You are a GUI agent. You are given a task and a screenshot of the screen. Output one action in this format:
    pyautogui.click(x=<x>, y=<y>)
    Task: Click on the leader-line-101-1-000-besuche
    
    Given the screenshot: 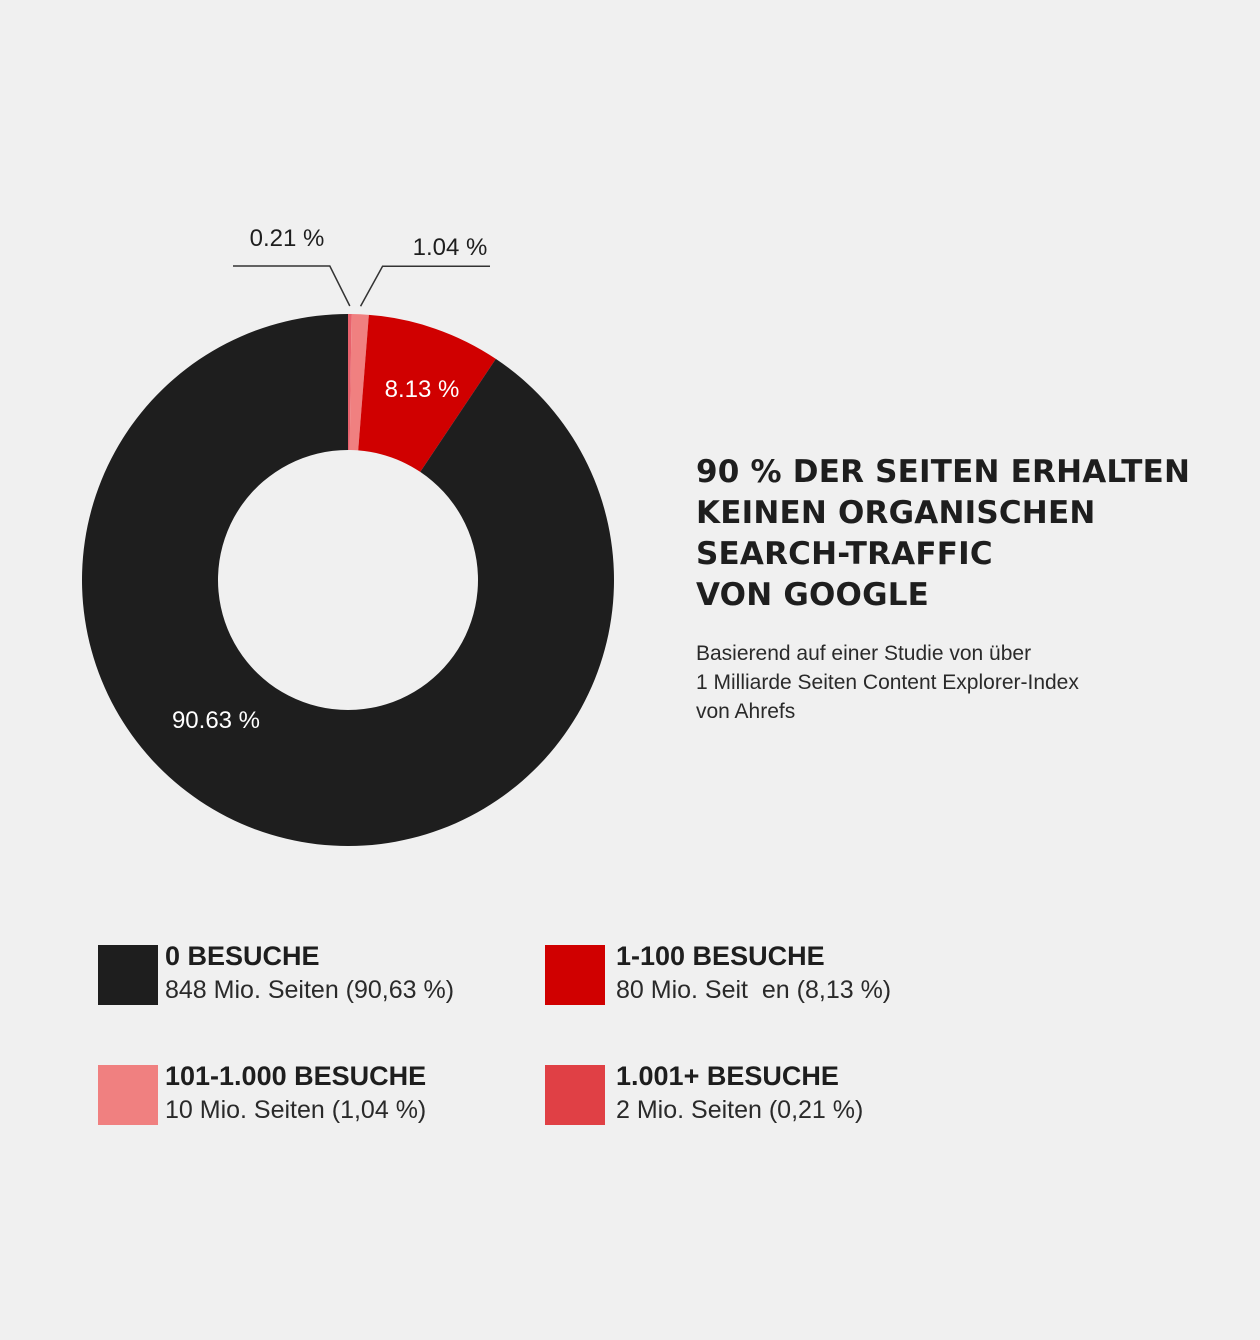 What is the action you would take?
    pyautogui.click(x=424, y=286)
    